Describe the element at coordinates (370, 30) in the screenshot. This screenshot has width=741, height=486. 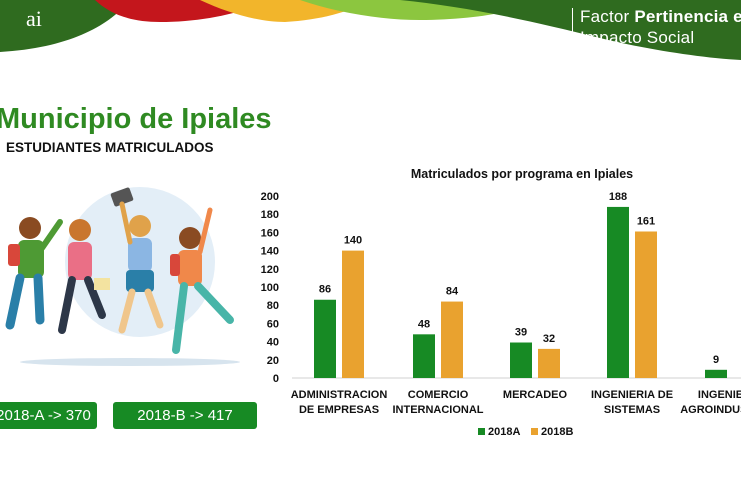
I see `header-band` at that location.